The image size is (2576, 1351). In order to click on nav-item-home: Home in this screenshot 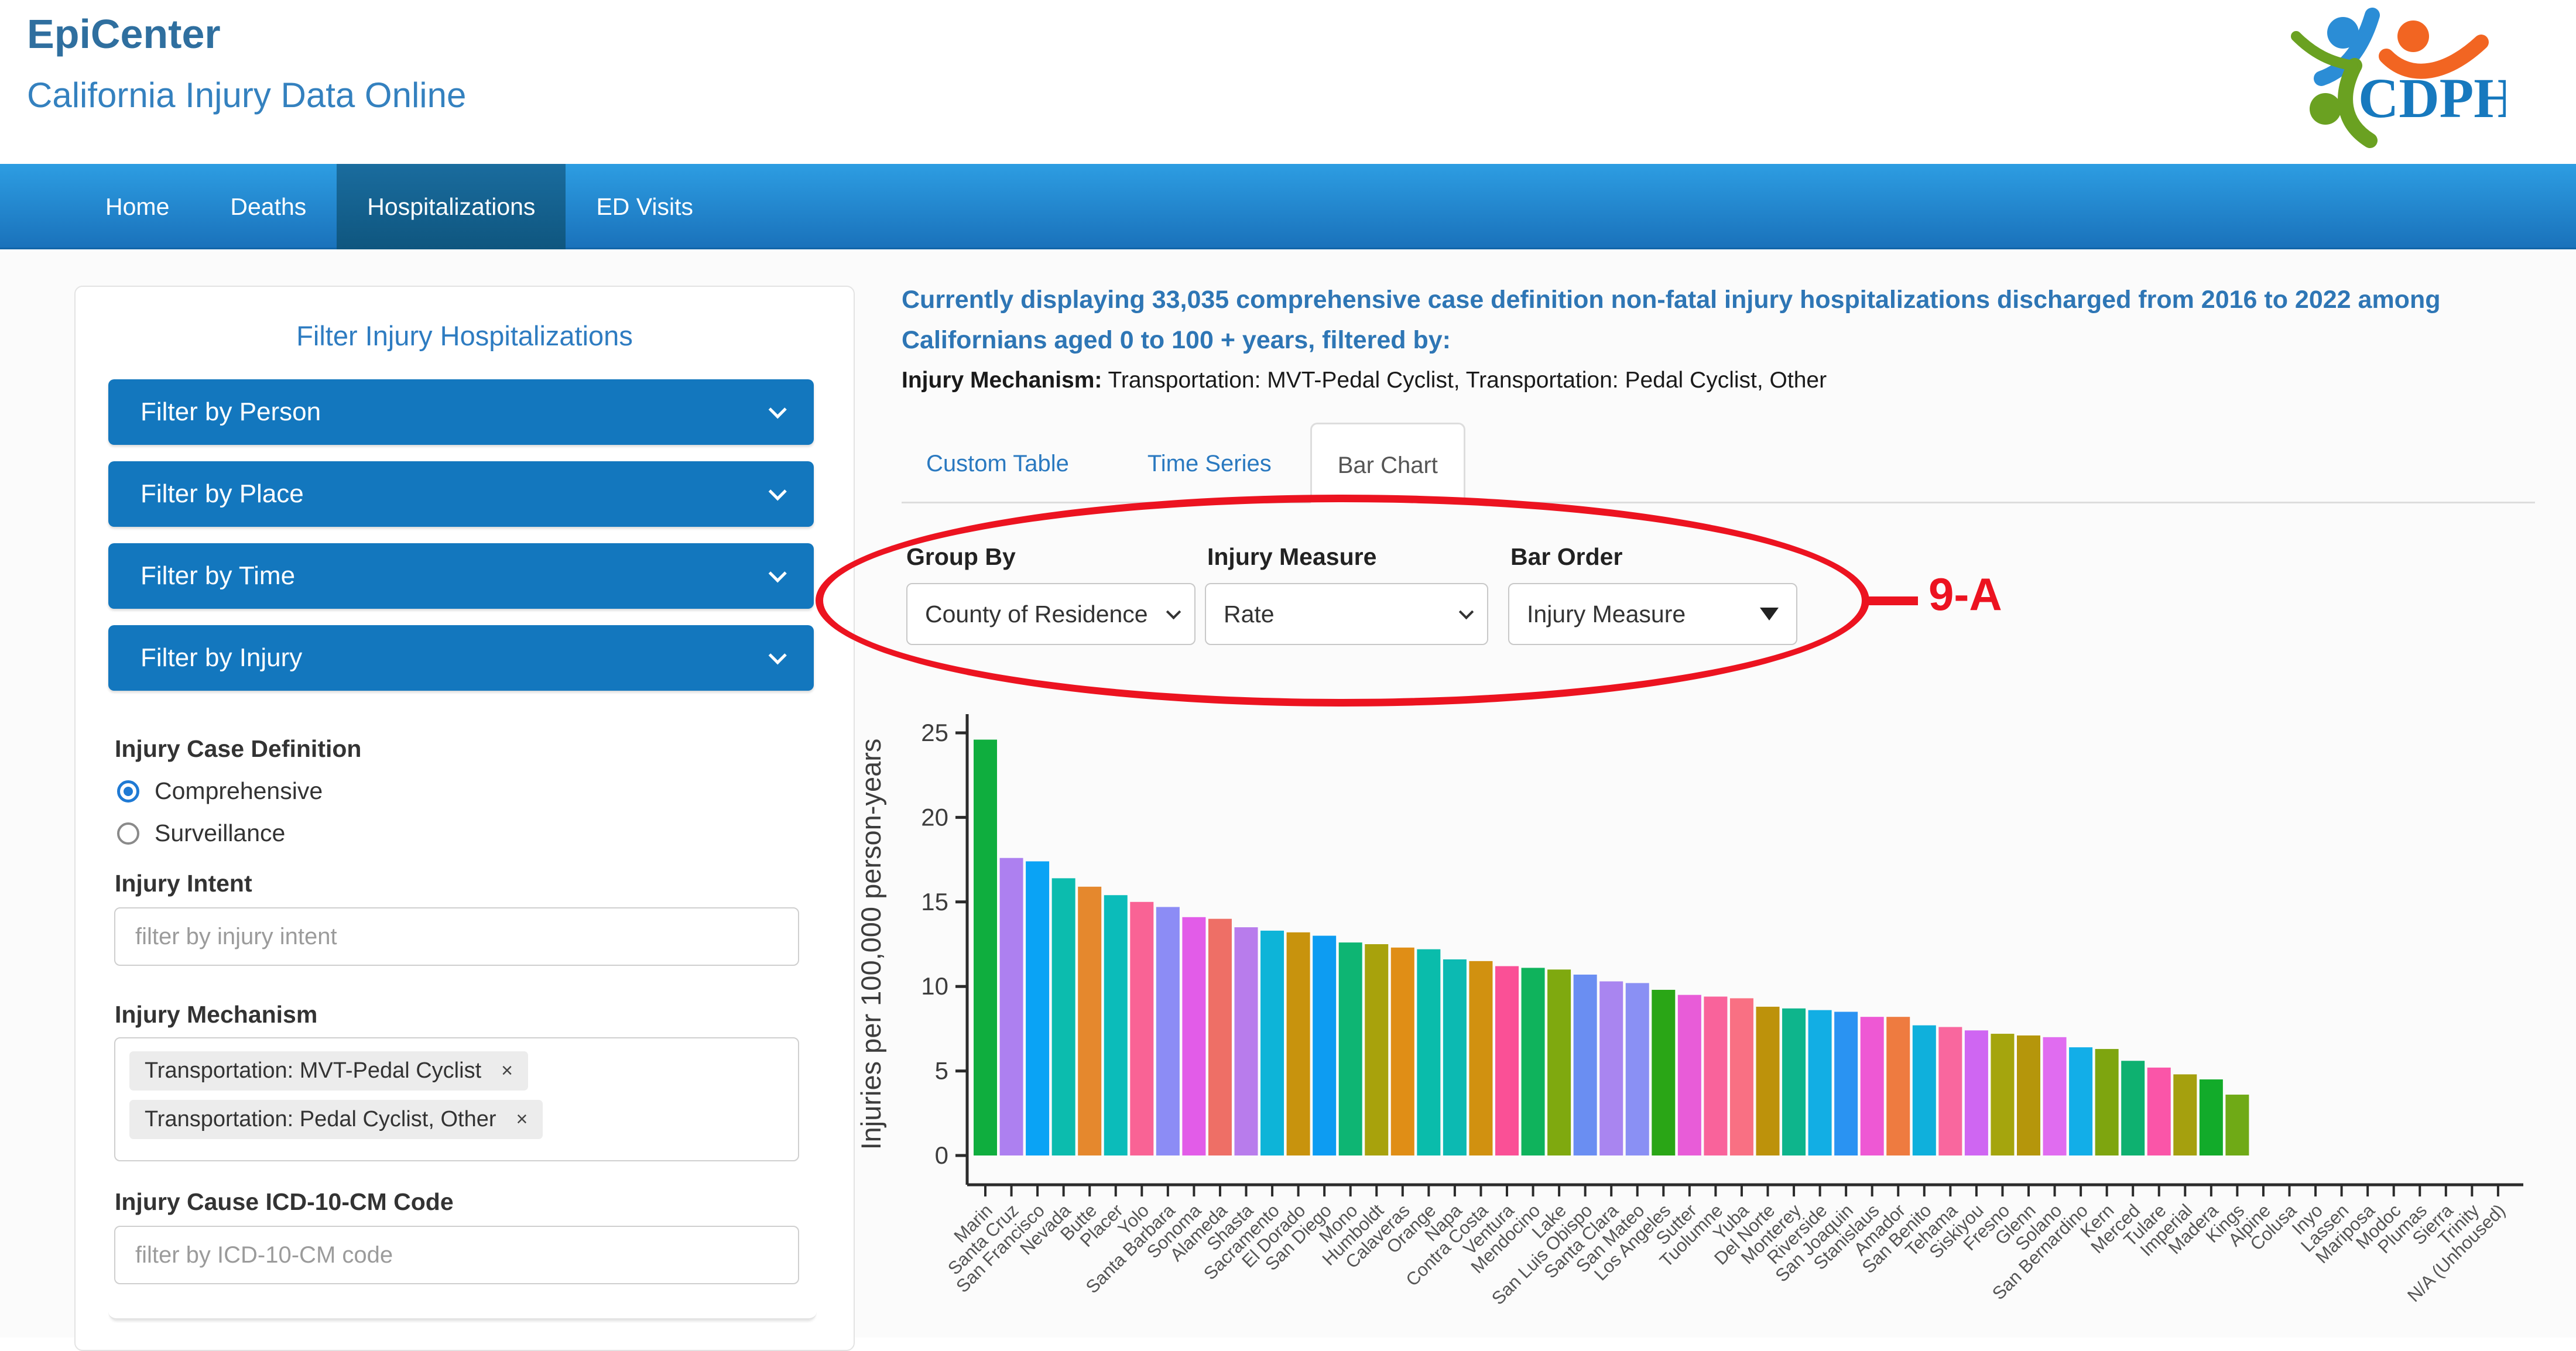, I will do `click(137, 206)`.